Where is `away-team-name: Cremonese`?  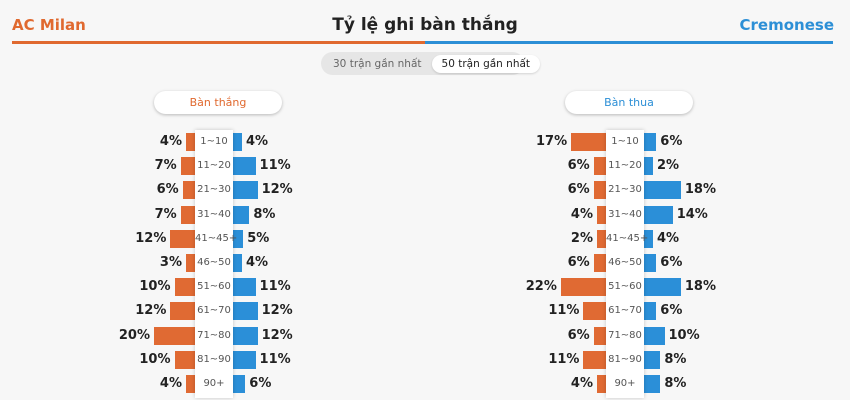 away-team-name: Cremonese is located at coordinates (786, 25).